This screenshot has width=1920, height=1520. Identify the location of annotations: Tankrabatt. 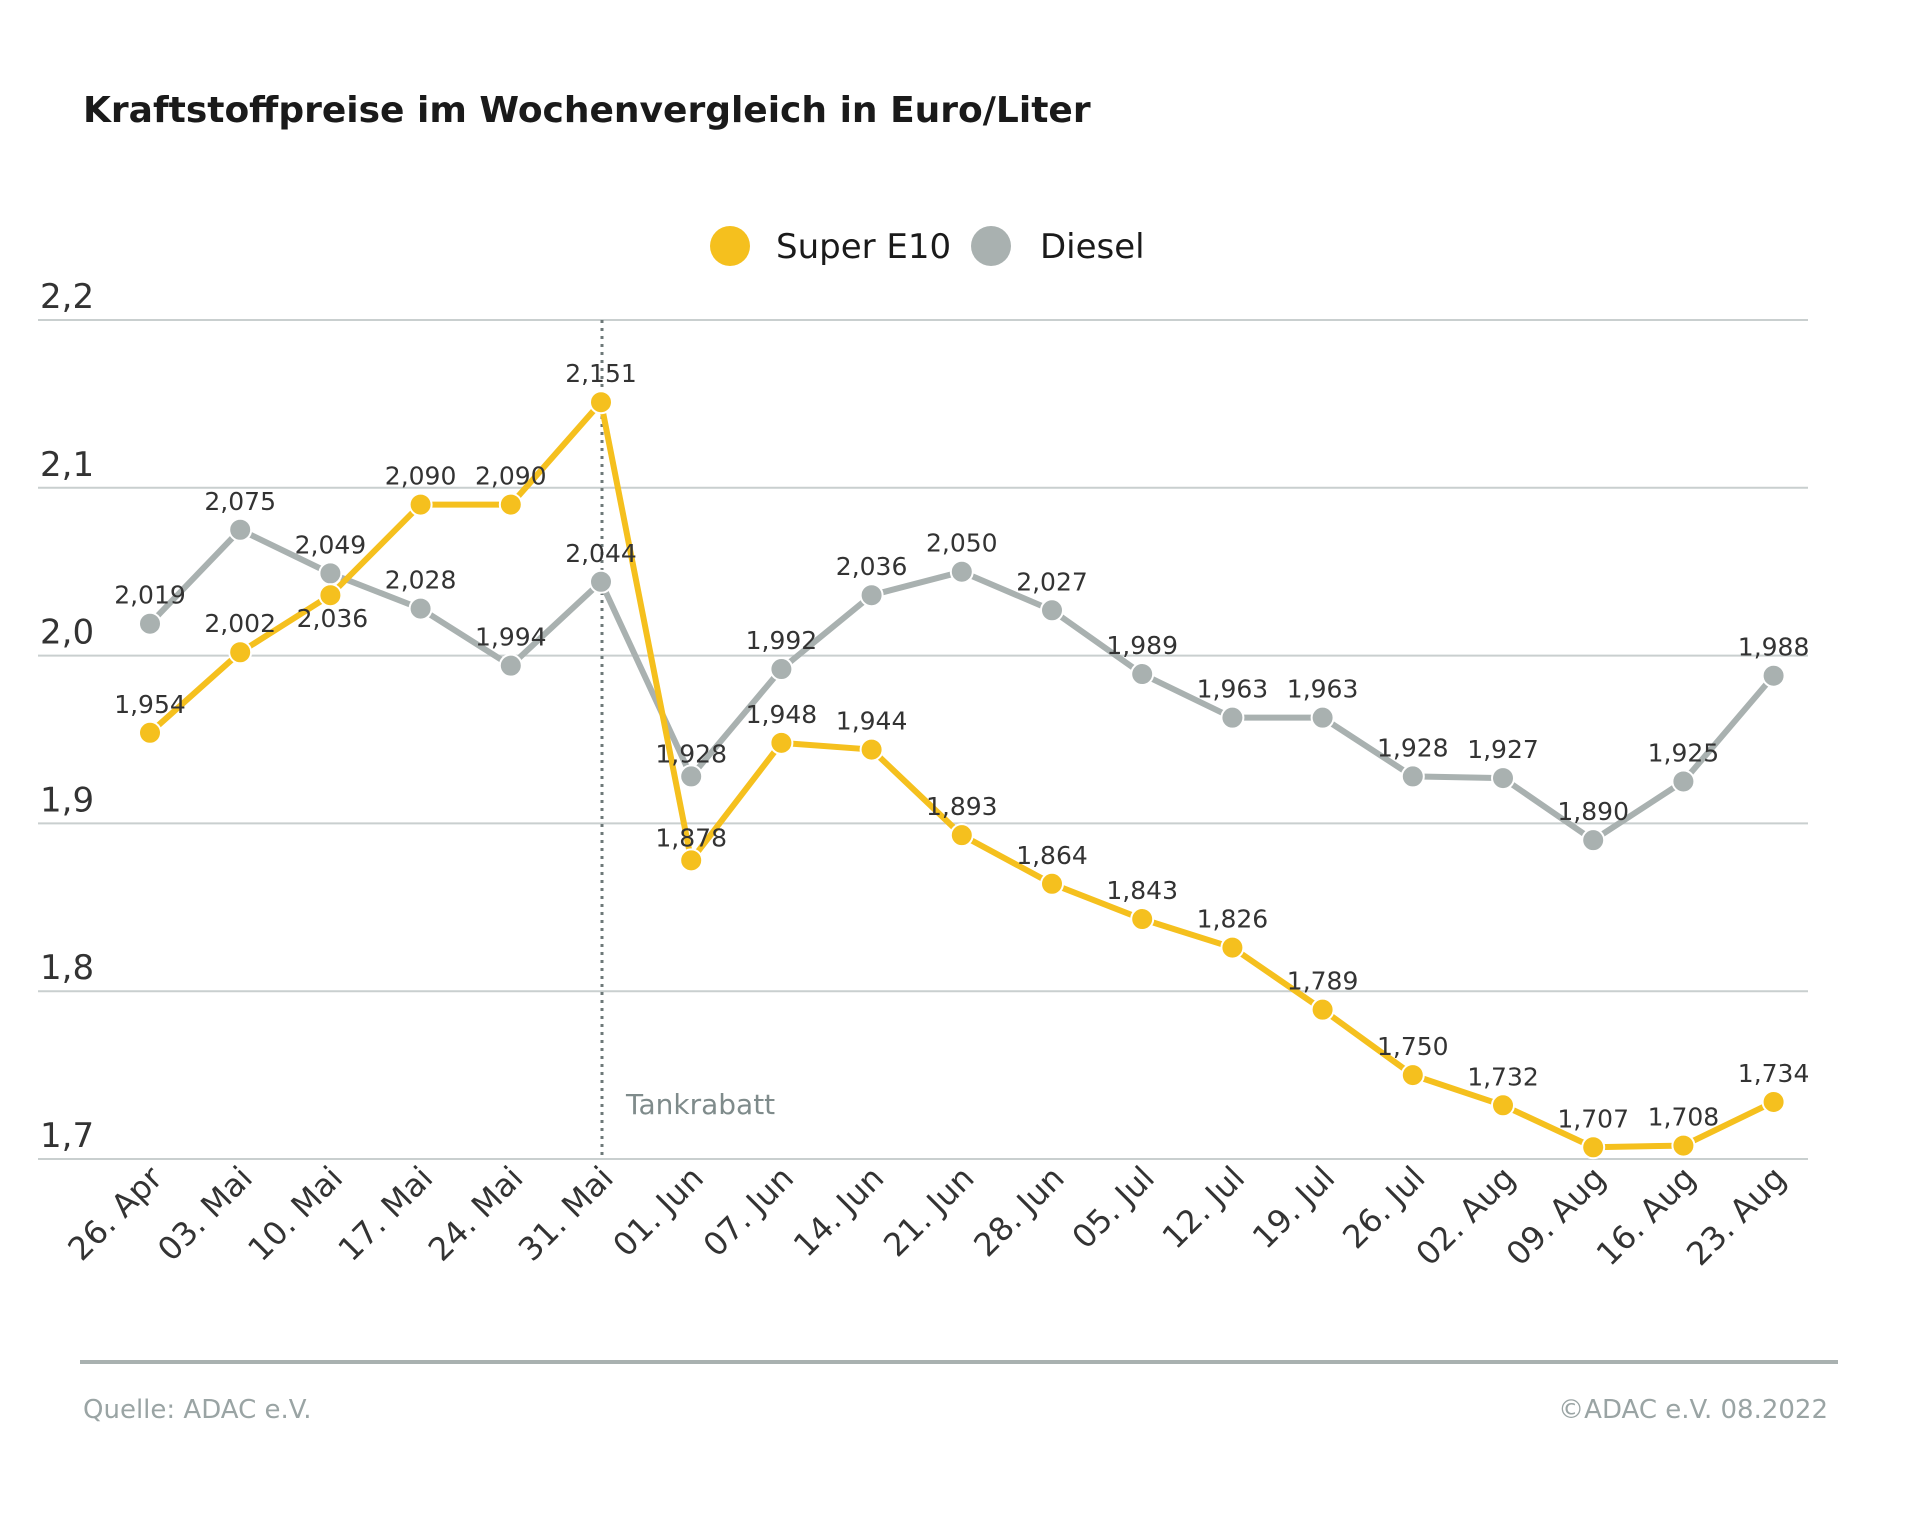
(687, 739).